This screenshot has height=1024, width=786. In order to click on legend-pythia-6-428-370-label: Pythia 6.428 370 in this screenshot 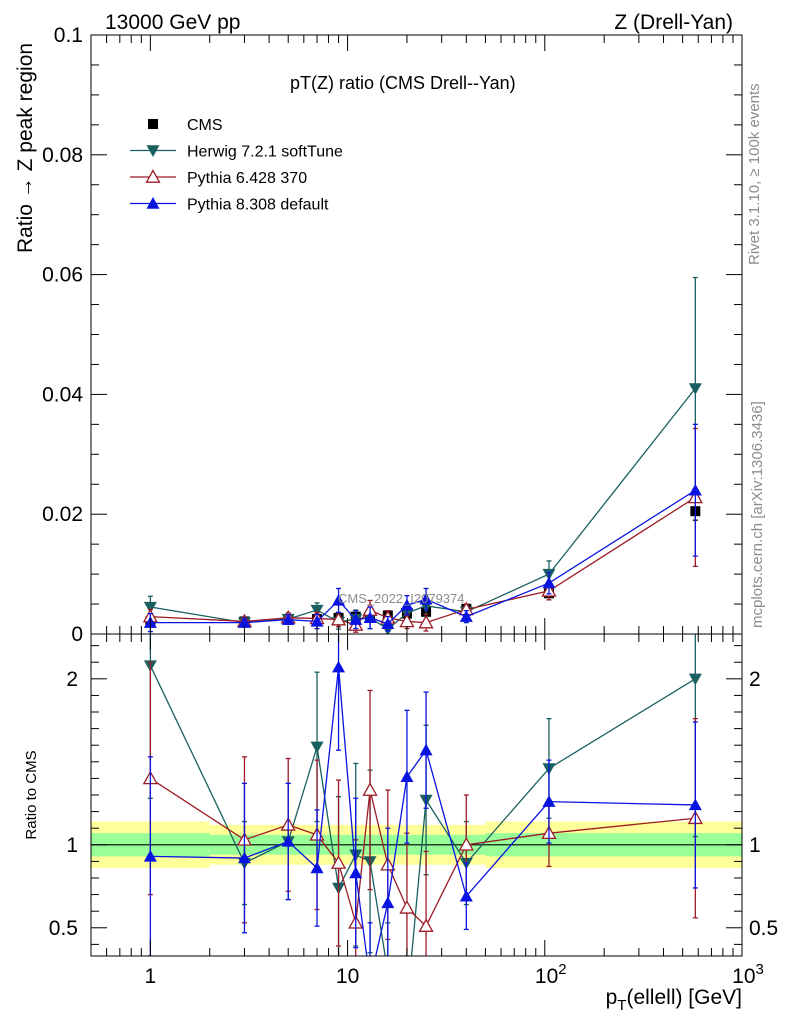, I will do `click(247, 178)`.